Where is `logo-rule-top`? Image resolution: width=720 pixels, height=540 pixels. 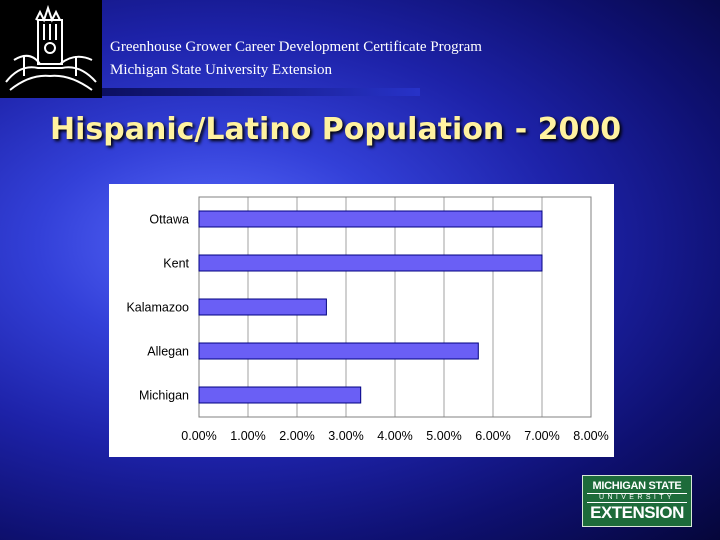 logo-rule-top is located at coordinates (637, 493).